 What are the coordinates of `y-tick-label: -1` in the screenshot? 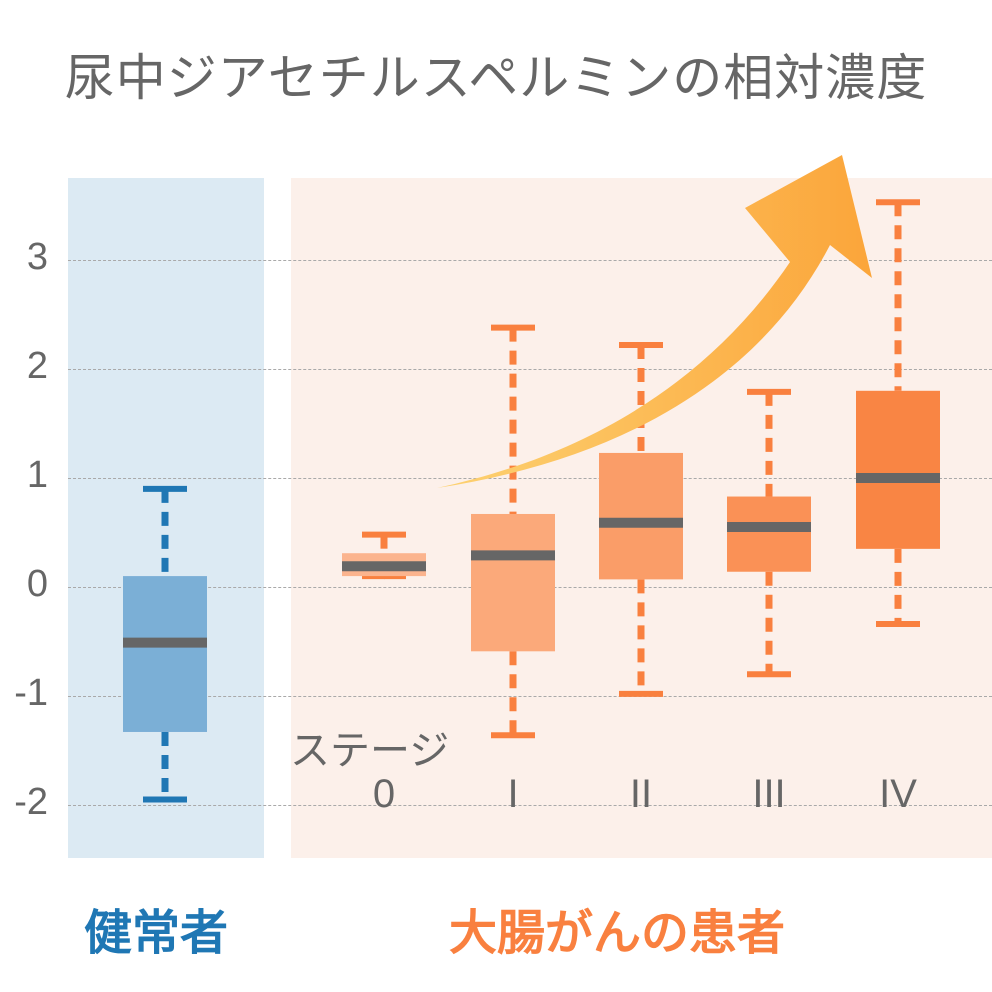 It's located at (31, 693).